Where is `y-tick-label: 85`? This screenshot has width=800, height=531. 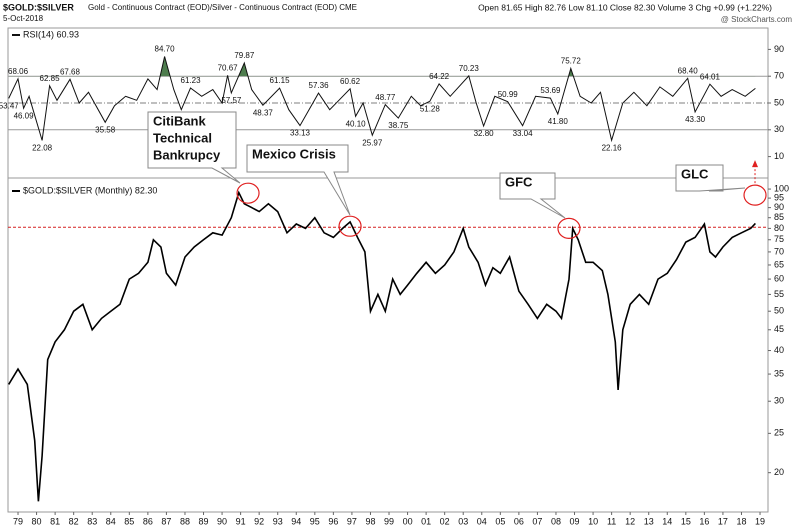
y-tick-label: 85 is located at coordinates (779, 217).